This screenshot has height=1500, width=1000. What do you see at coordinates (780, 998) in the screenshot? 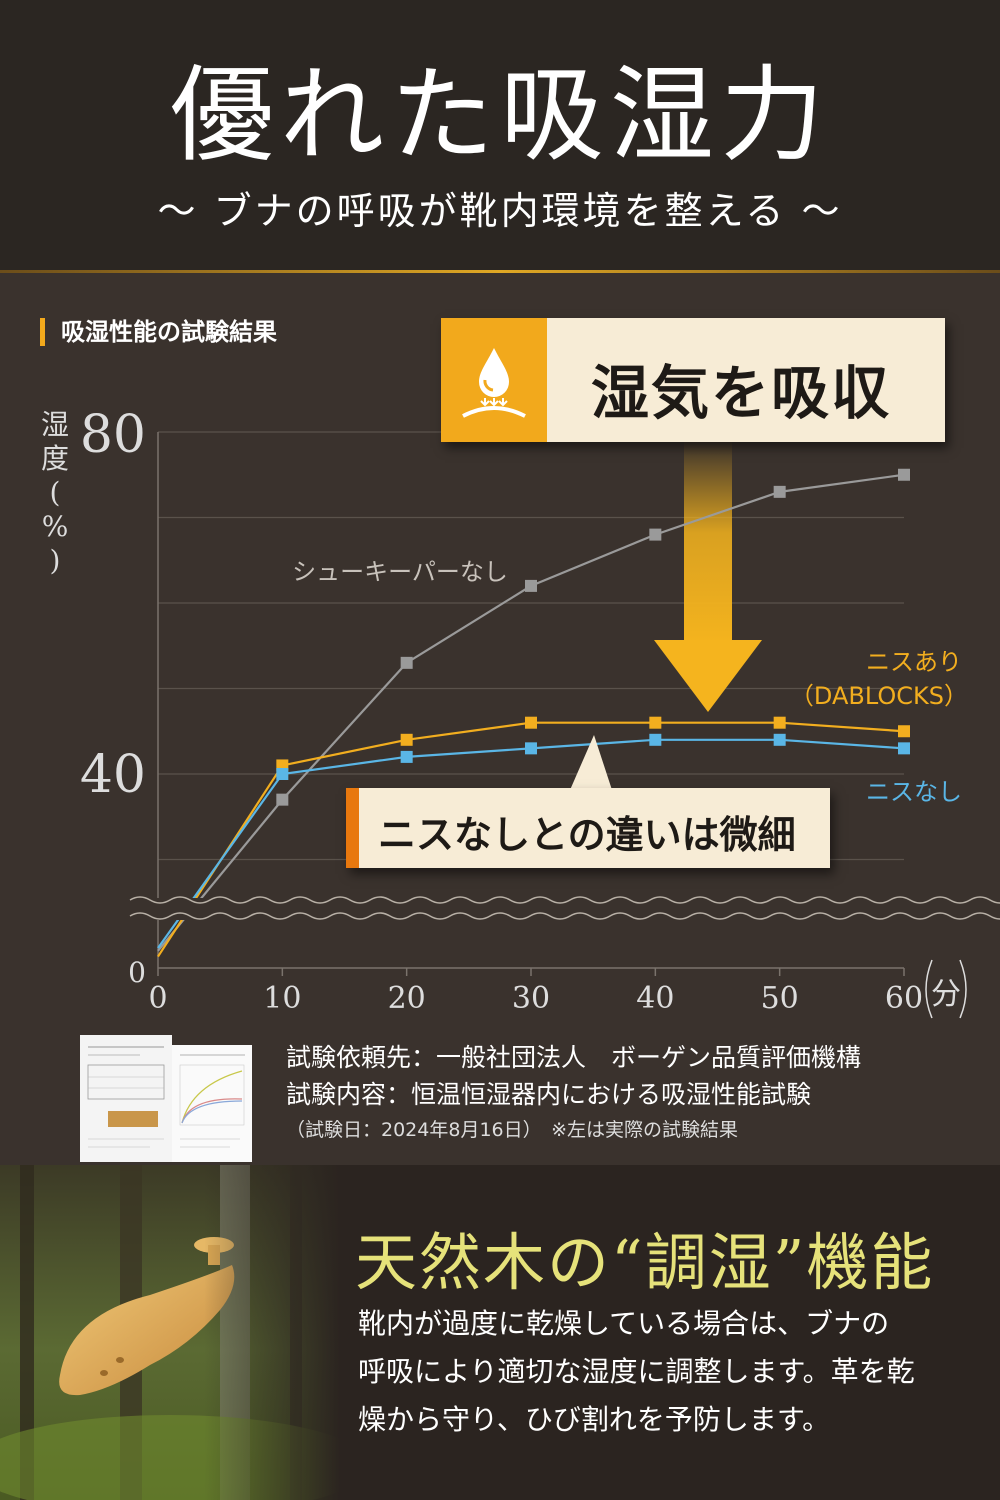
I see `x-tick-label: 50` at bounding box center [780, 998].